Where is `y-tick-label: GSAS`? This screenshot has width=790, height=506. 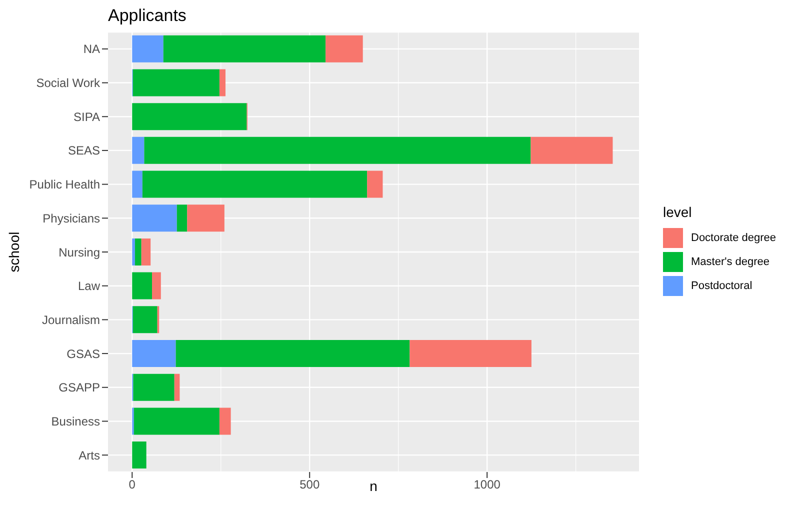
y-tick-label: GSAS is located at coordinates (83, 353).